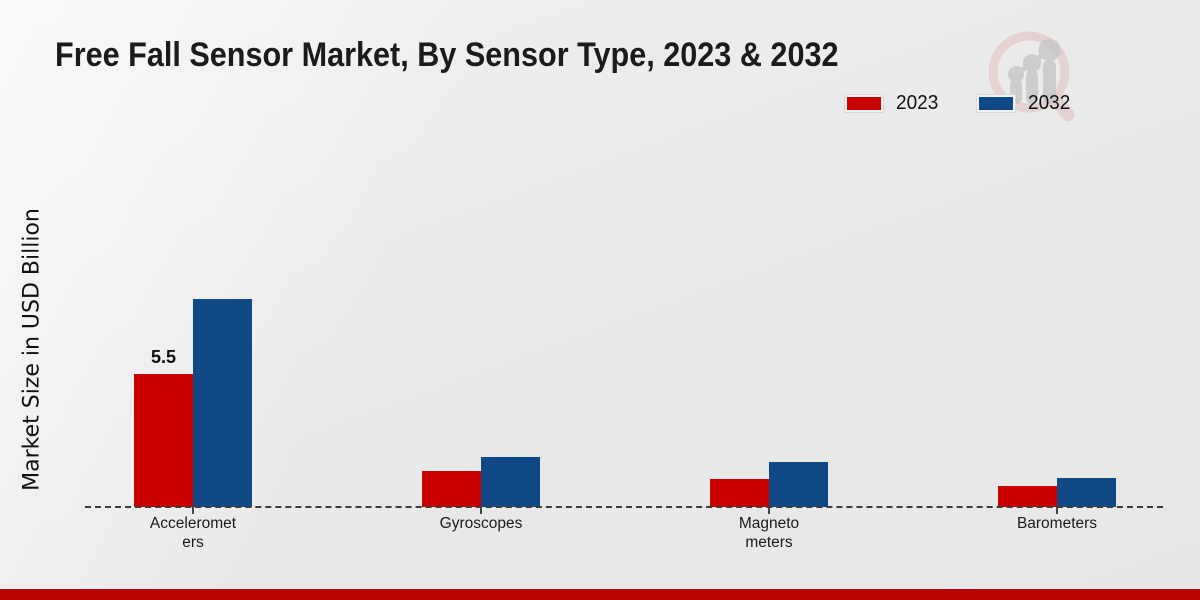 This screenshot has width=1200, height=600. I want to click on x-axis-tick-label: Magneto meters, so click(769, 533).